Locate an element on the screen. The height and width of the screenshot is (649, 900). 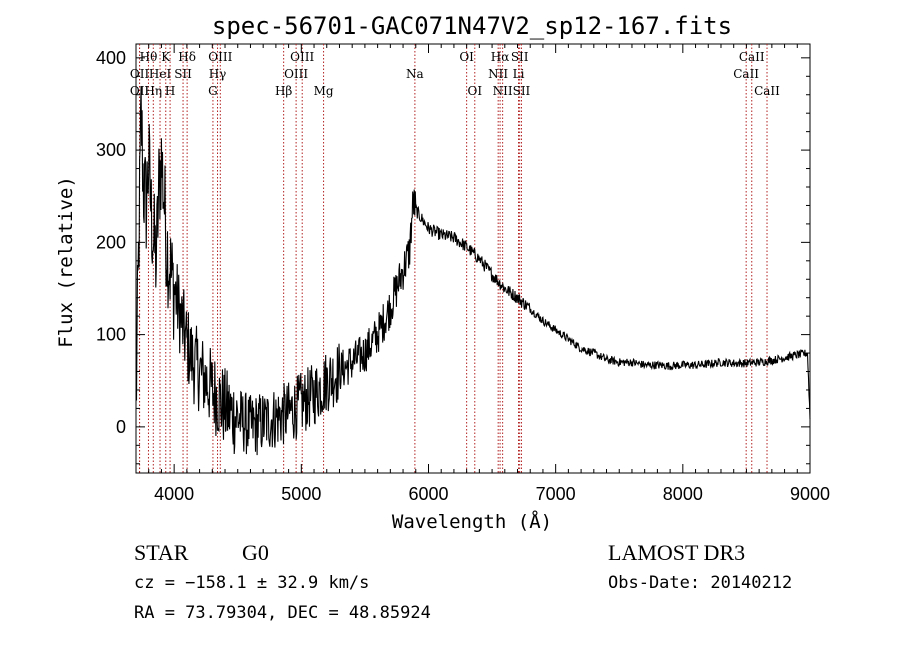
y-tick-label-4: 400 is located at coordinates (111, 58).